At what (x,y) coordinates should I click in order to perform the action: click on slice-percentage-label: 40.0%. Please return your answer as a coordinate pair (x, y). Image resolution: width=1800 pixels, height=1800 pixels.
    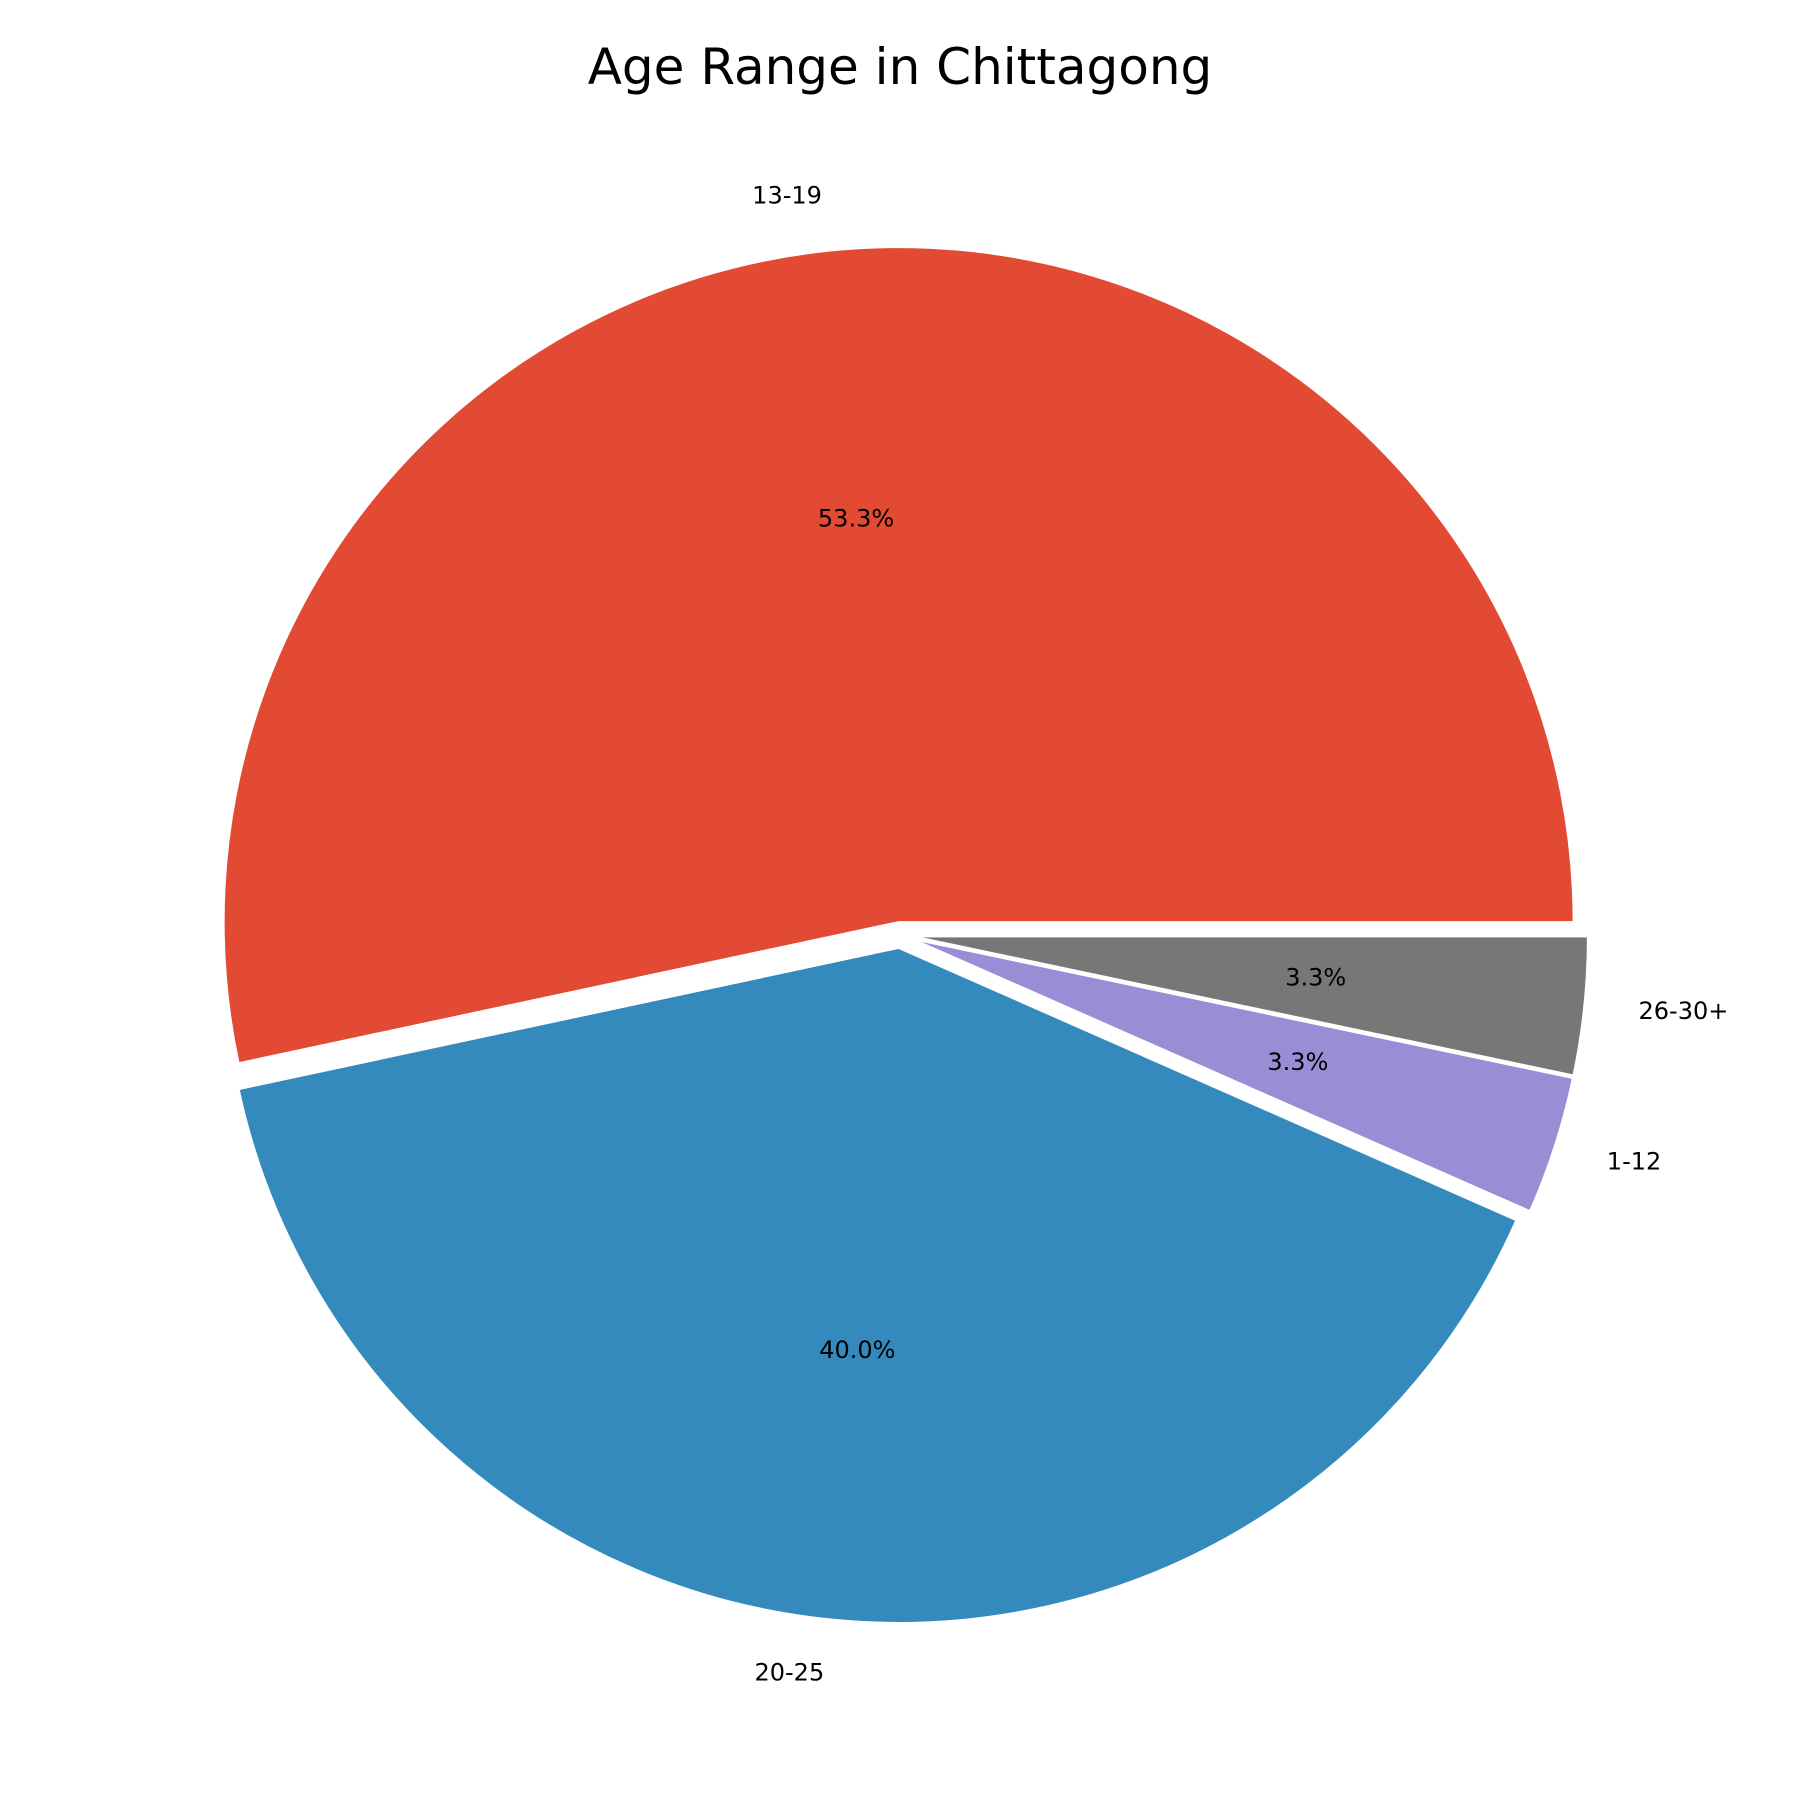
    Looking at the image, I should click on (857, 1350).